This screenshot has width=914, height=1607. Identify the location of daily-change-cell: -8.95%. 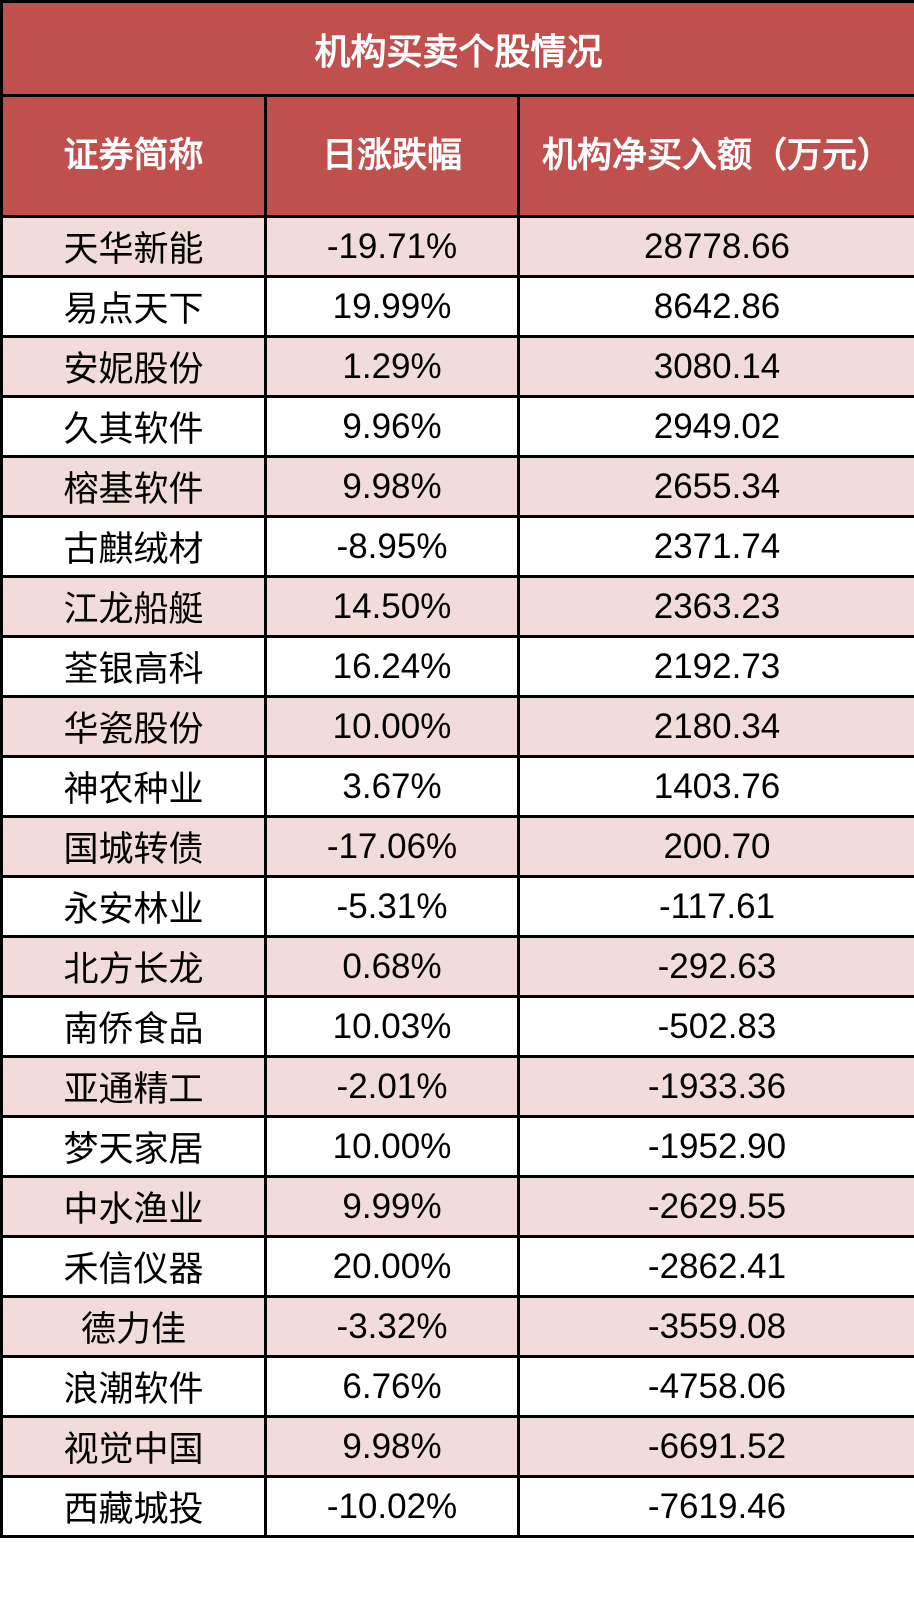
(392, 546).